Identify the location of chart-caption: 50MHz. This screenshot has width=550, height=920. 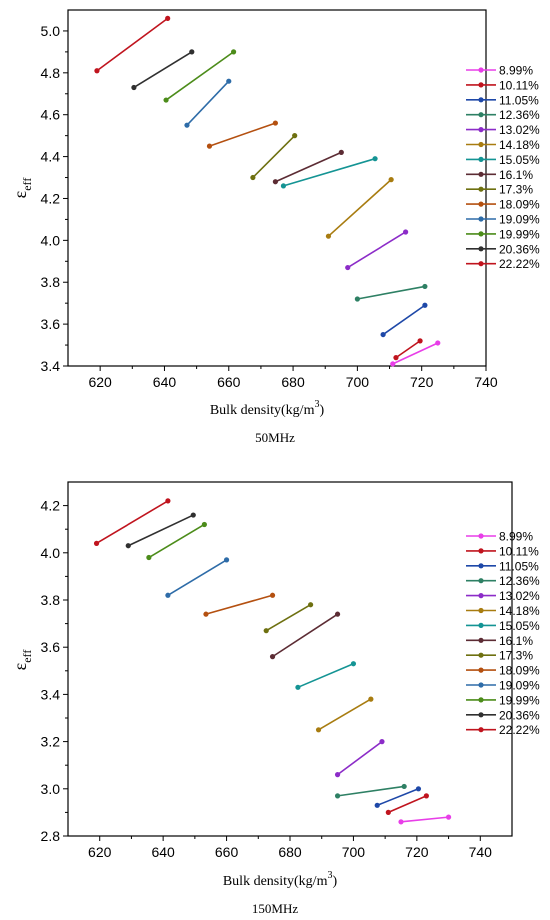
(275, 437).